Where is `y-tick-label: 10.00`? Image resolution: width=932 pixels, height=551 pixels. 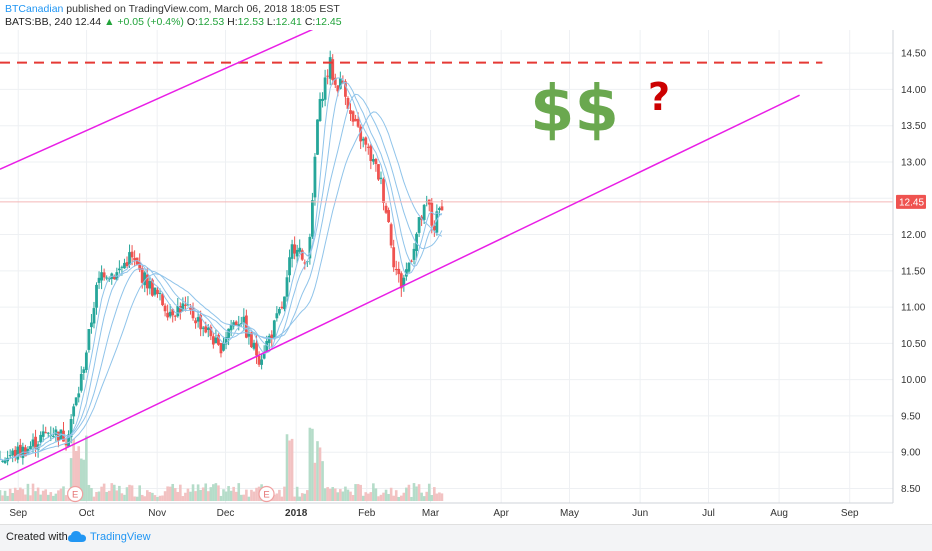 y-tick-label: 10.00 is located at coordinates (913, 380).